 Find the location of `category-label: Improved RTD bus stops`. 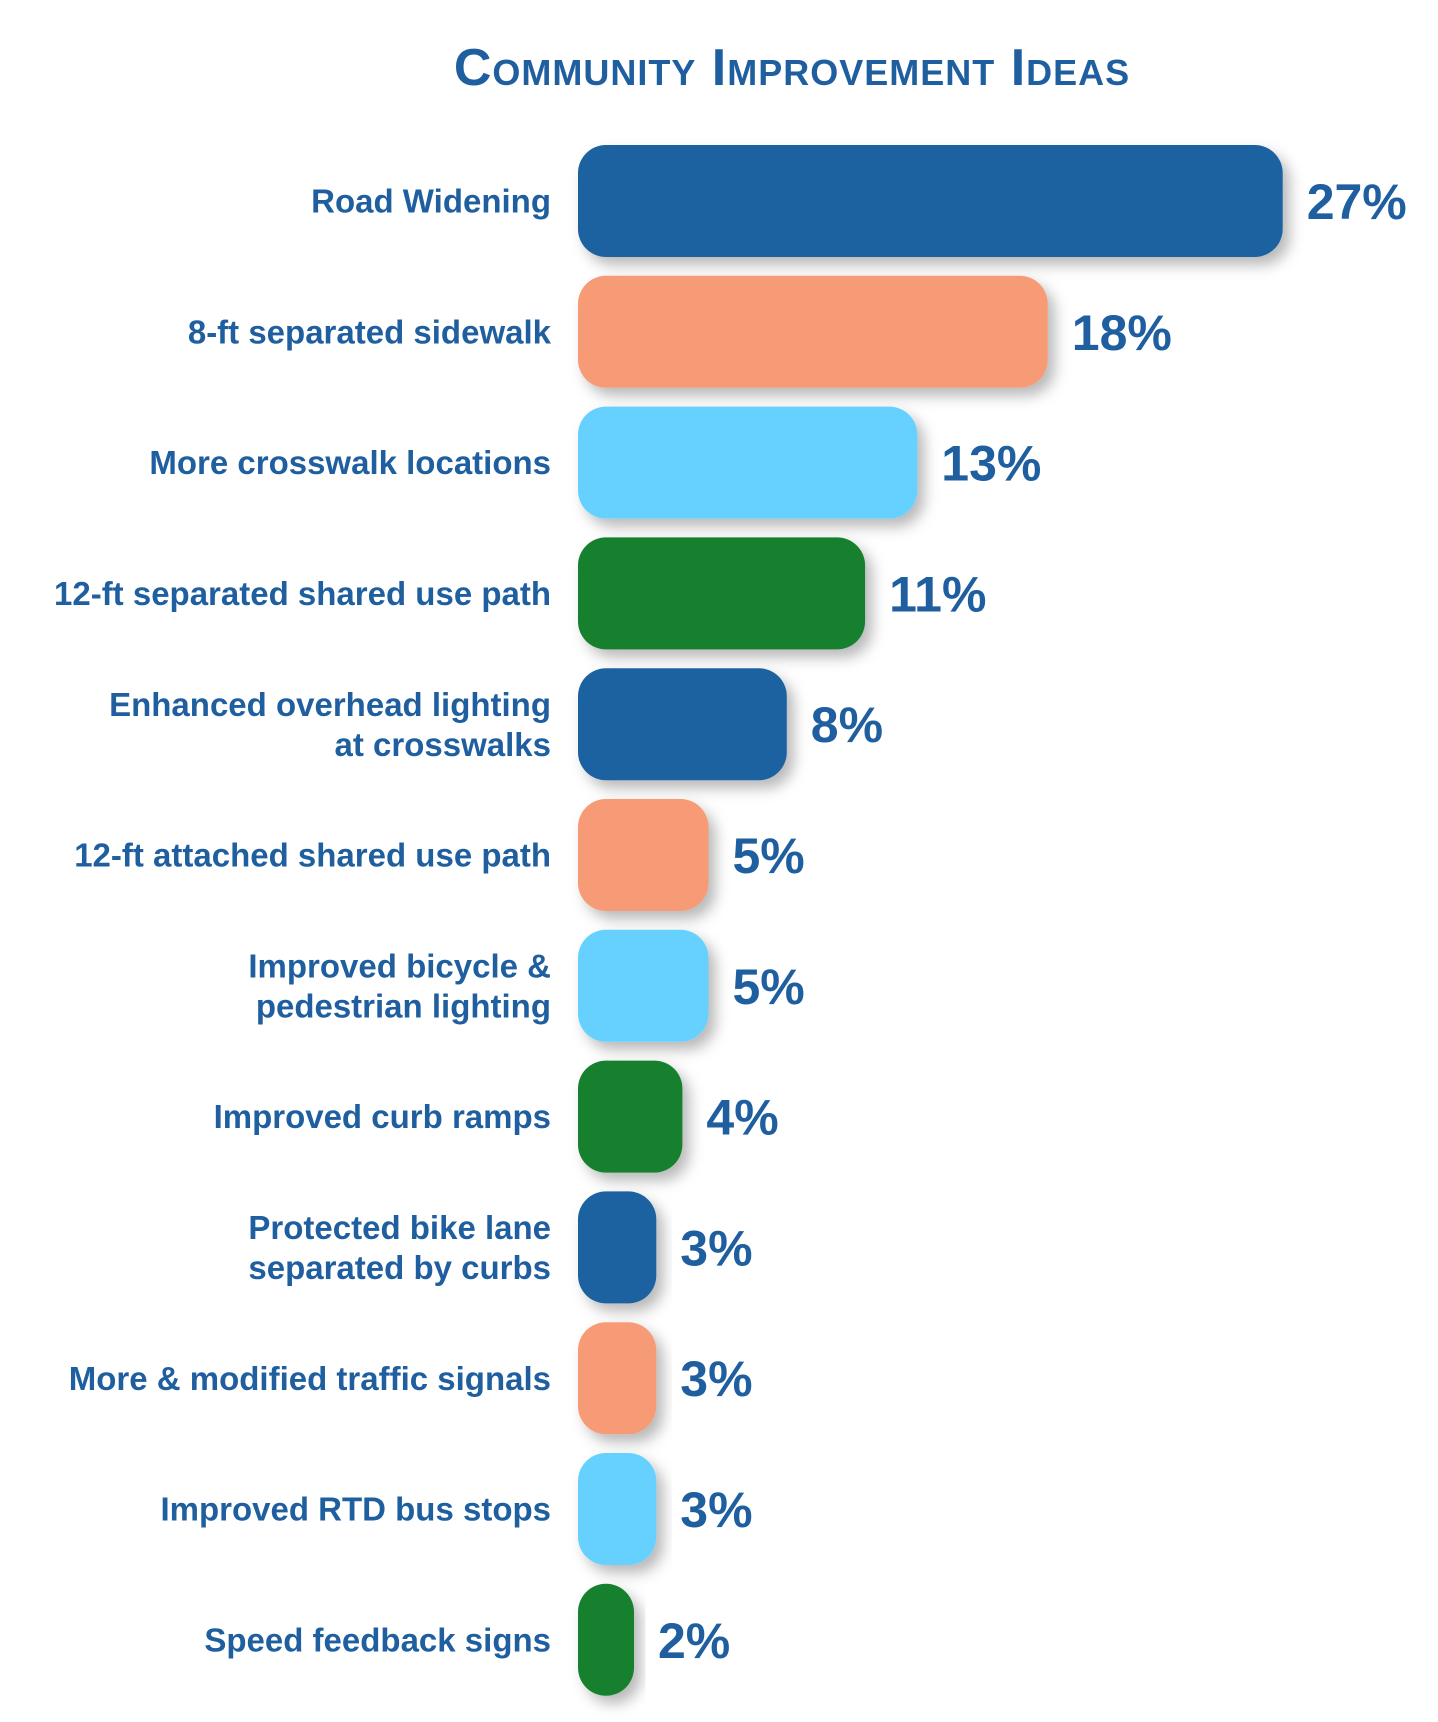

category-label: Improved RTD bus stops is located at coordinates (355, 1509).